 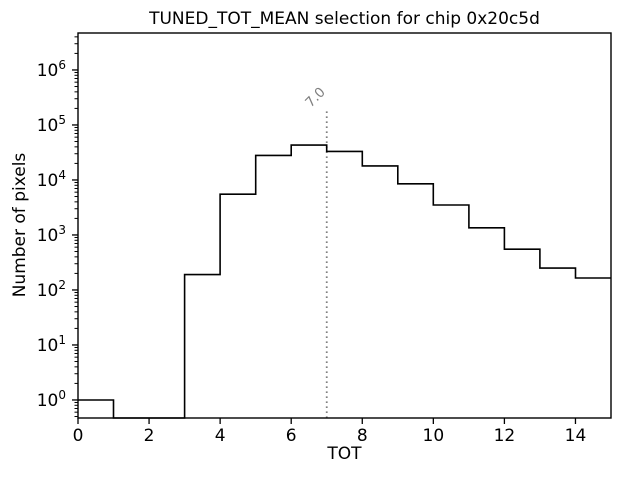 I want to click on y-tick-label: 10², so click(x=51, y=289).